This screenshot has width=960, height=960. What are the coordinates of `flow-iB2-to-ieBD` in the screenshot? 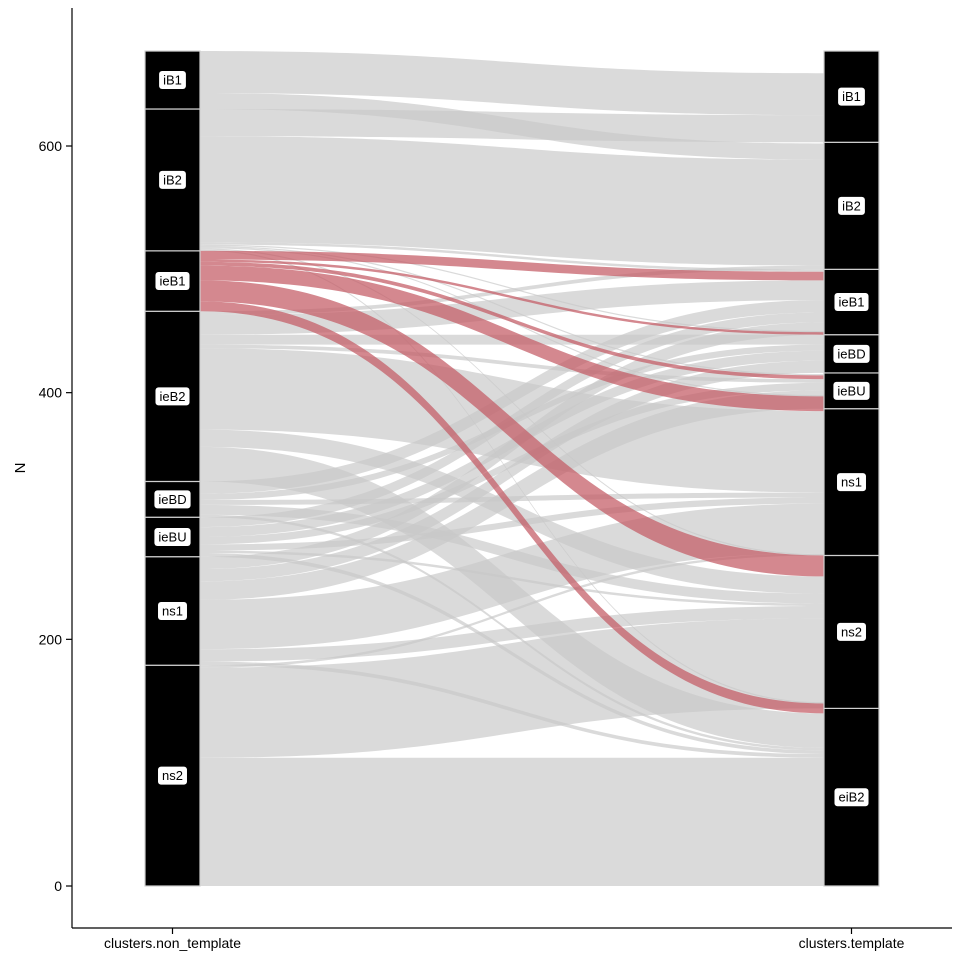 It's located at (512, 288).